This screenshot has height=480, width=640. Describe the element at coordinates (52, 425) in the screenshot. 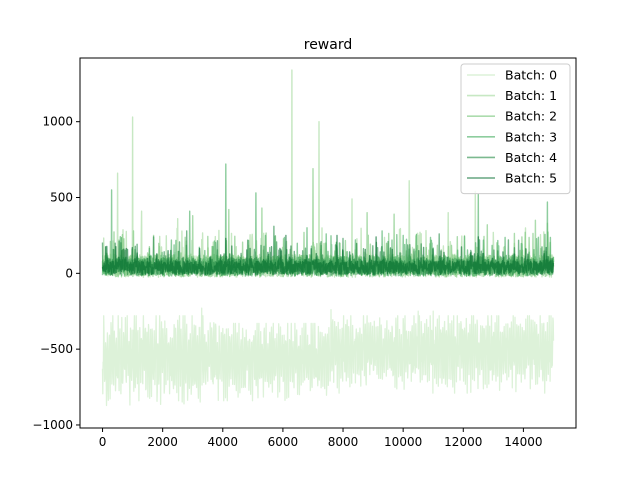

I see `y-tick-label: −1000` at that location.